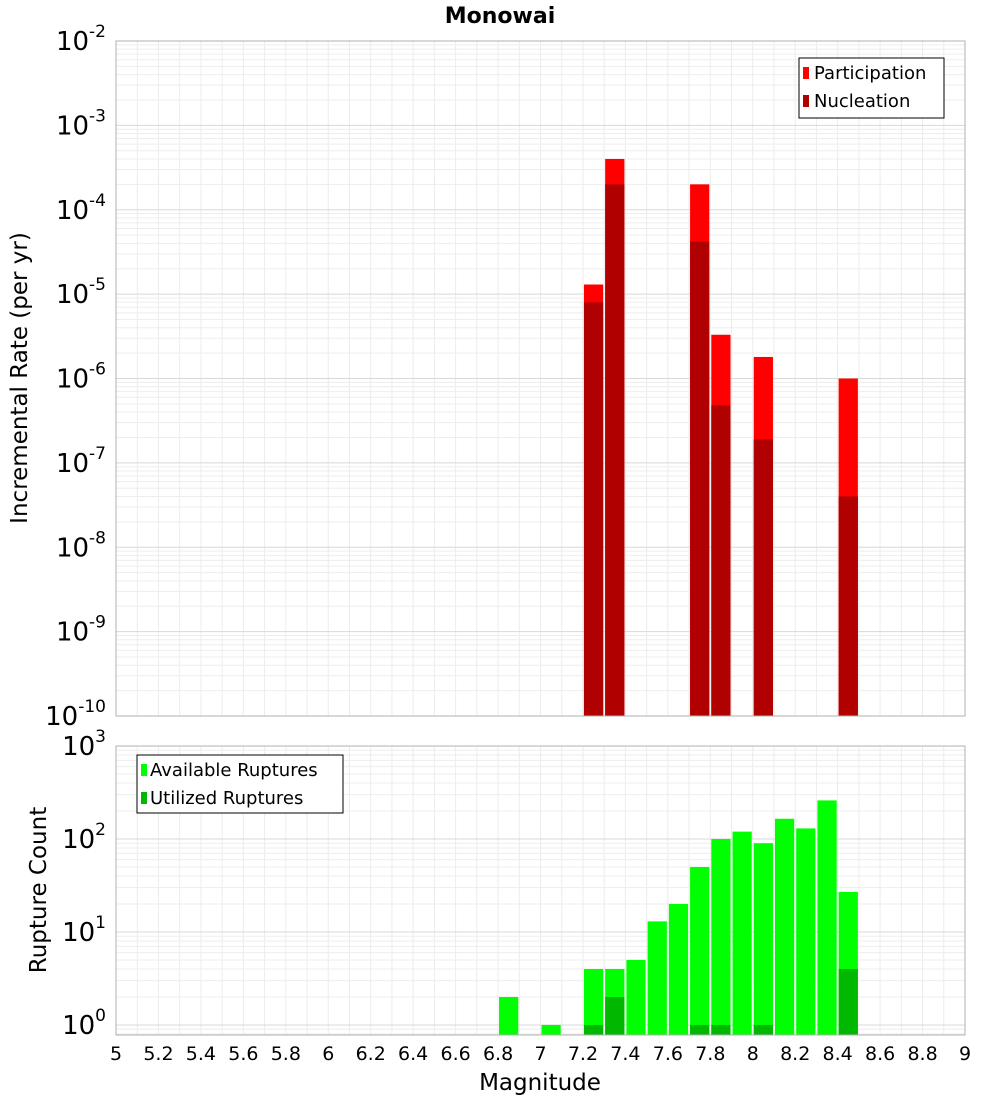 This screenshot has width=1000, height=1104. I want to click on bottom-legend: Available Ruptures Utilized Ruptures, so click(240, 784).